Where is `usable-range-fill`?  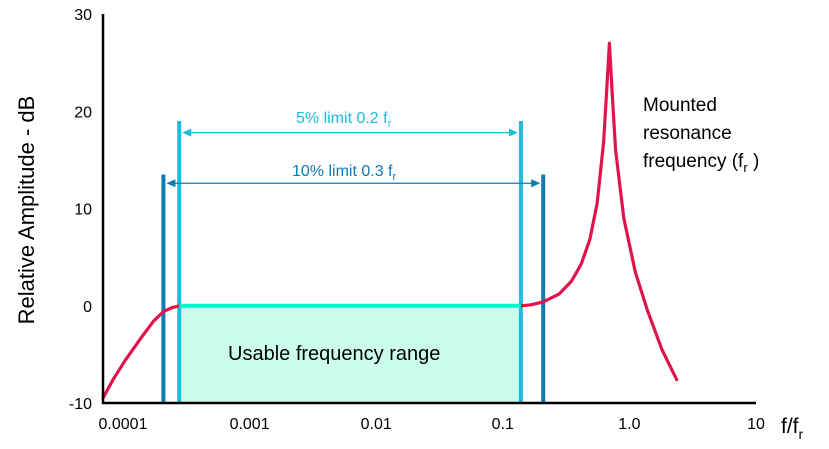
usable-range-fill is located at coordinates (350, 354).